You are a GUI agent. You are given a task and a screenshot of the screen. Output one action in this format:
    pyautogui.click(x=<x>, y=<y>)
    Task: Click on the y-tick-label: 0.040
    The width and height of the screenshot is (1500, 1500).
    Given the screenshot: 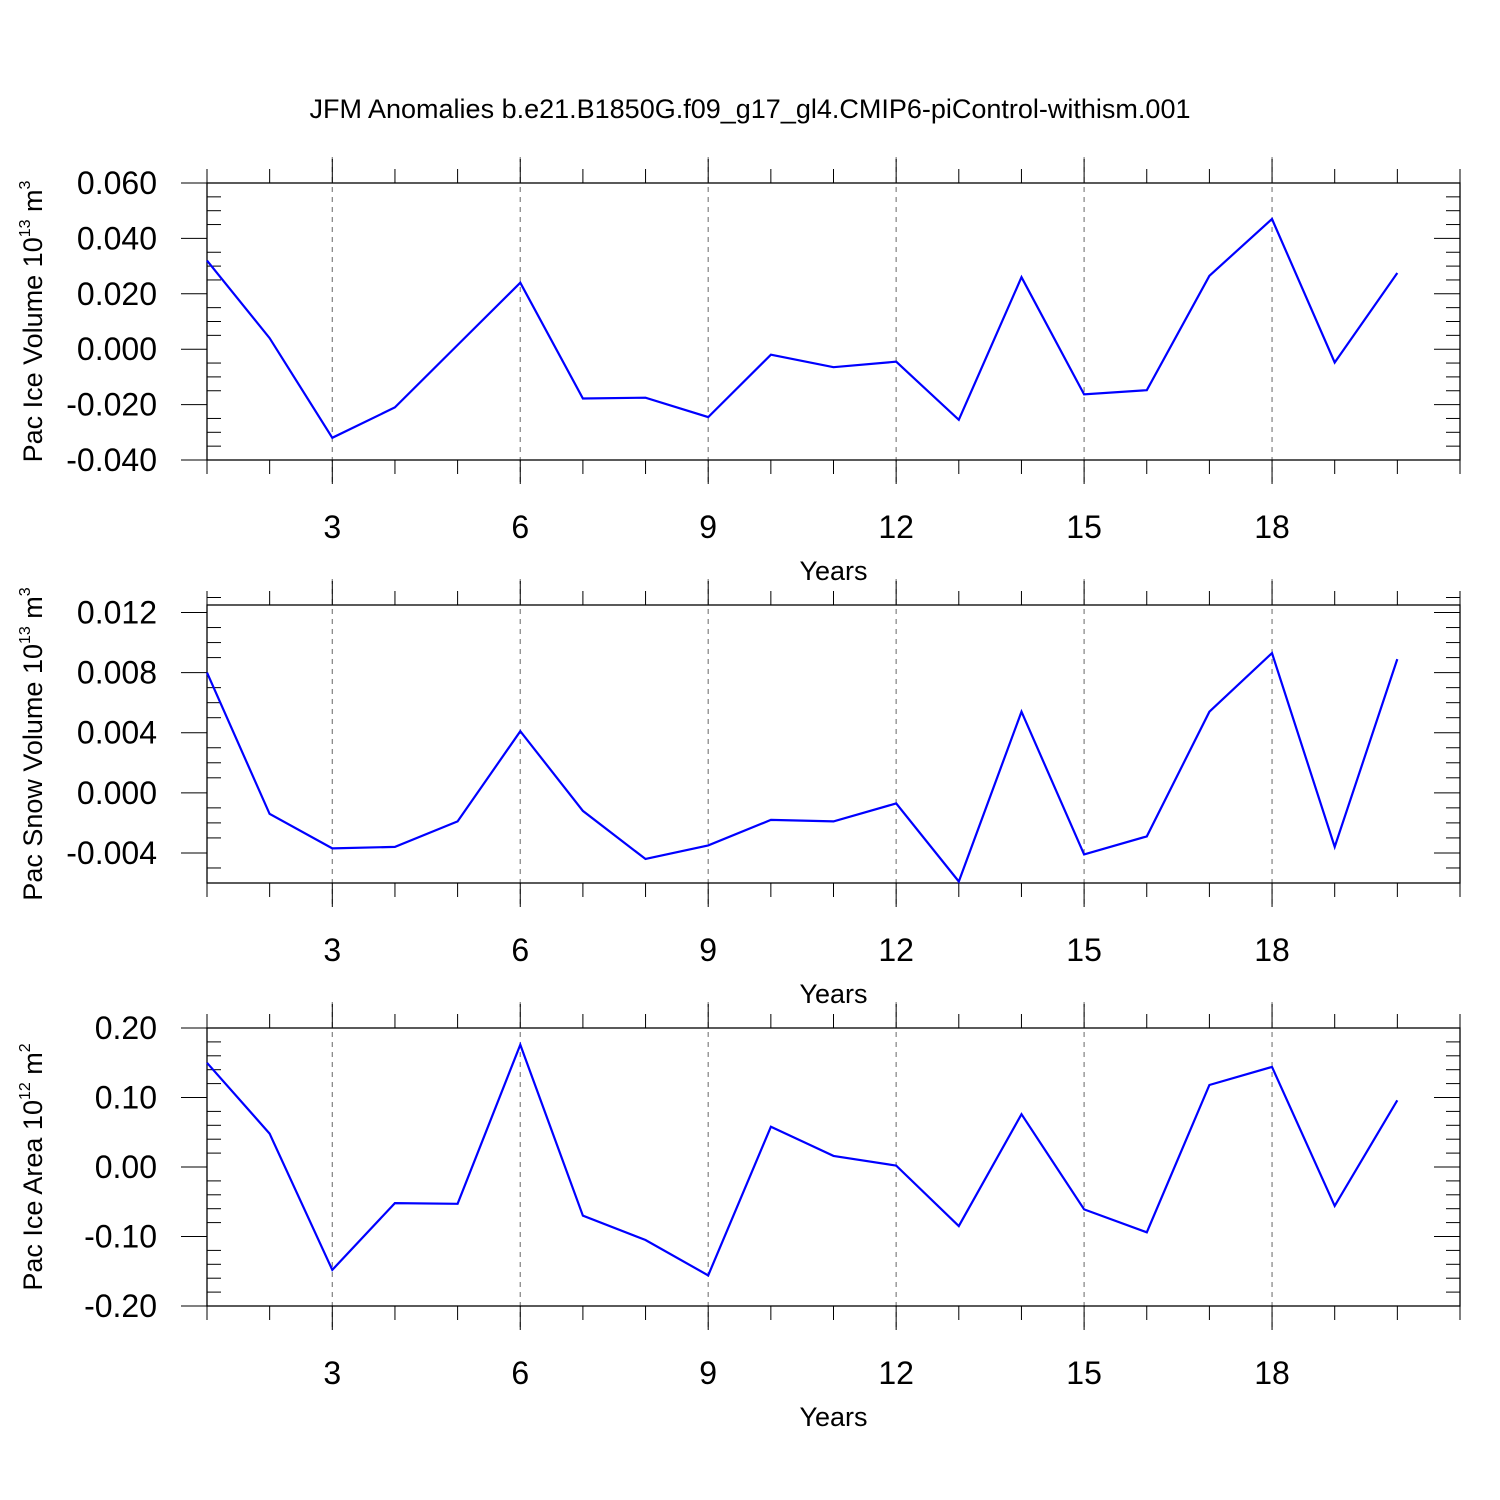 What is the action you would take?
    pyautogui.click(x=117, y=238)
    